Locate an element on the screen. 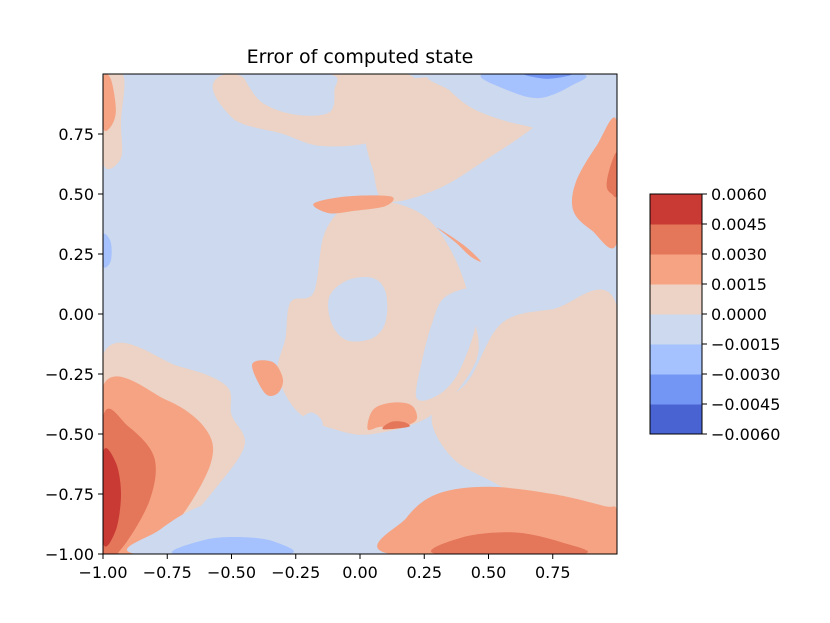 This screenshot has width=830, height=623. colorbar-tick-label: 0.0045 is located at coordinates (739, 224).